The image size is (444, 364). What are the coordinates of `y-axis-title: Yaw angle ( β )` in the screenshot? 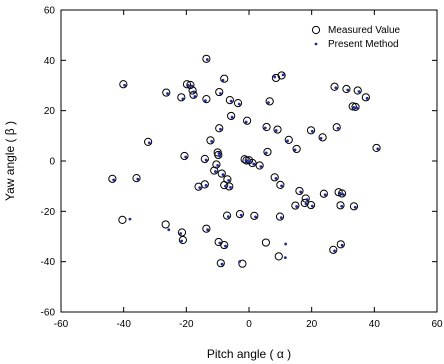 It's located at (10, 161).